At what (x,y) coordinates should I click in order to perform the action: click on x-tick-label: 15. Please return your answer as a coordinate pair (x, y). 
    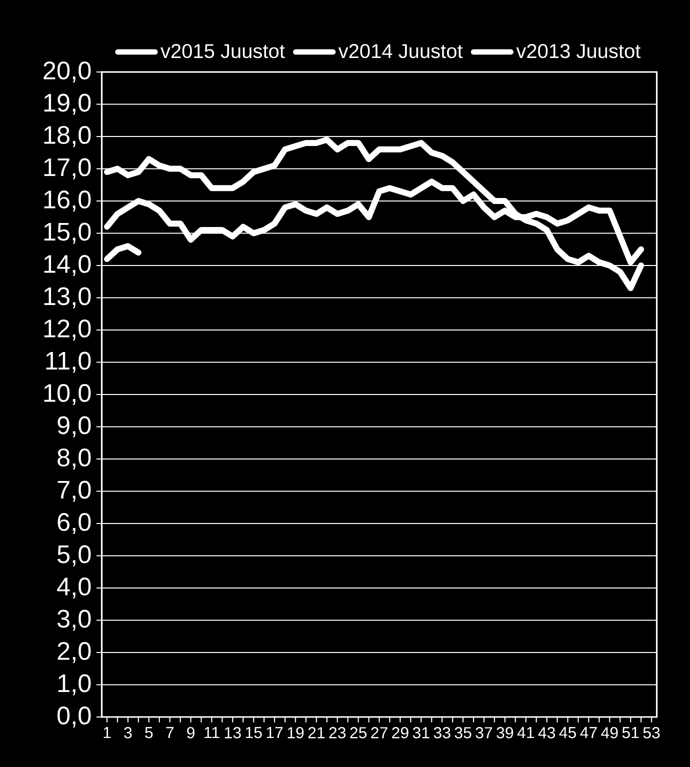
    Looking at the image, I should click on (254, 732).